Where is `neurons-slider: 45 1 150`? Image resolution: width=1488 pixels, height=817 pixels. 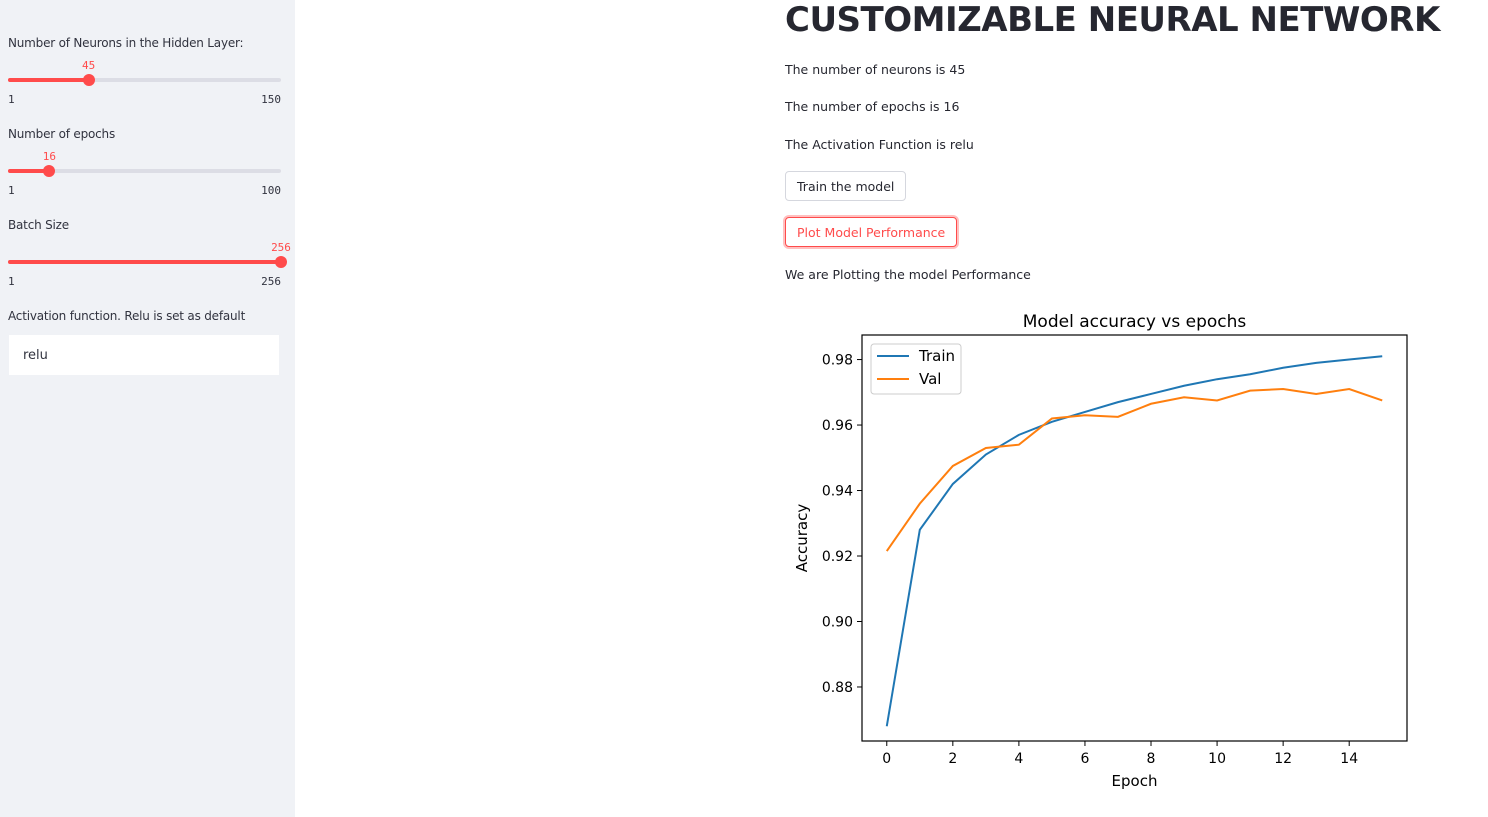
neurons-slider: 45 1 150 is located at coordinates (144, 82).